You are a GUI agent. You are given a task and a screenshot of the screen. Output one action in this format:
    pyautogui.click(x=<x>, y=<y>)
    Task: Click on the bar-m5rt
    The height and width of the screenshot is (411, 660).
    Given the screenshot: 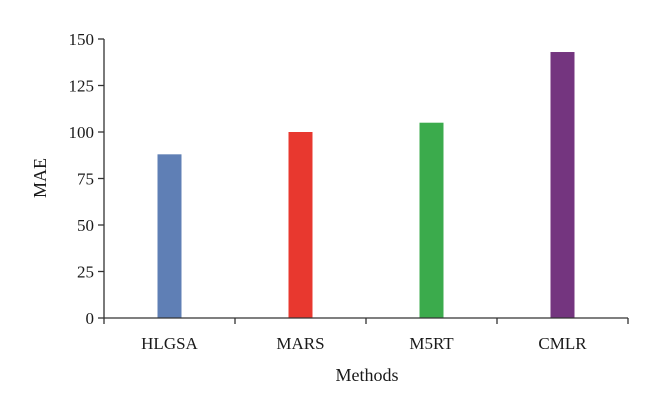 What is the action you would take?
    pyautogui.click(x=431, y=220)
    